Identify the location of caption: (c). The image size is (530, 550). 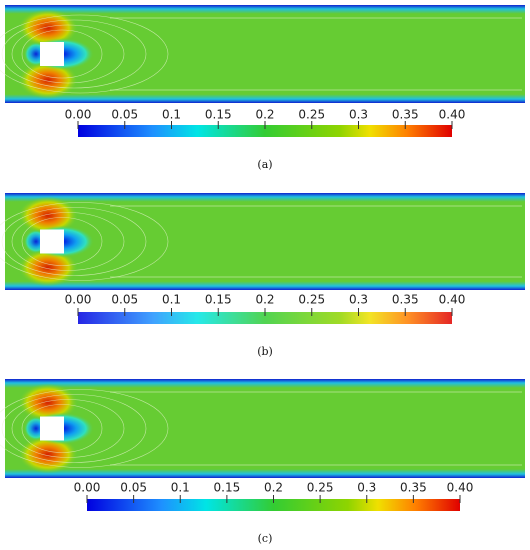
(265, 538).